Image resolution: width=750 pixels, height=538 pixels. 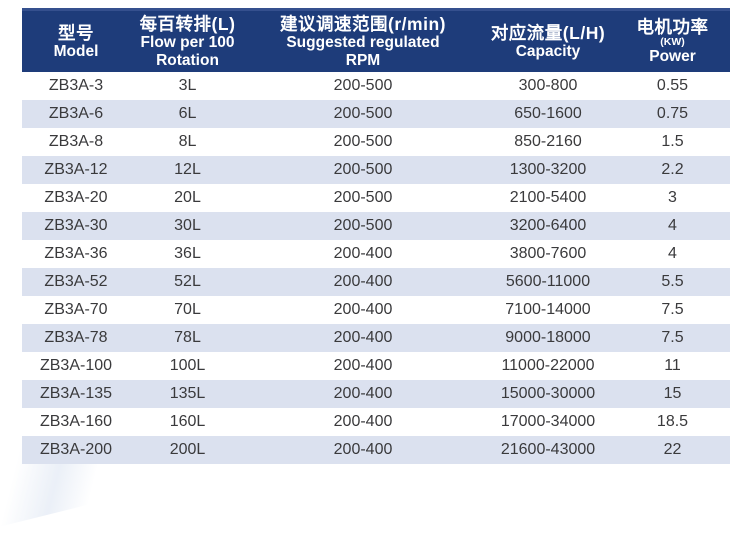 I want to click on cell-power: 0.75, so click(x=672, y=114).